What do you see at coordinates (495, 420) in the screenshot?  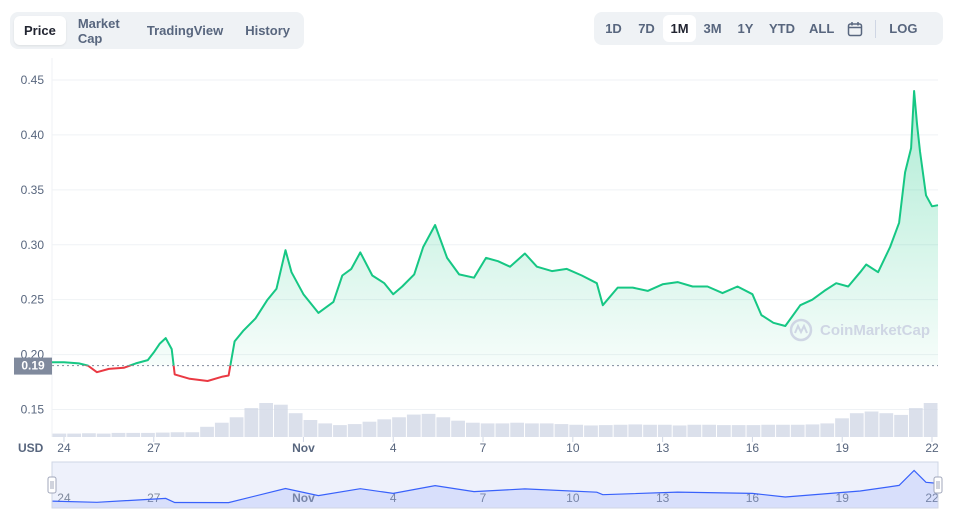 I see `volume-bars` at bounding box center [495, 420].